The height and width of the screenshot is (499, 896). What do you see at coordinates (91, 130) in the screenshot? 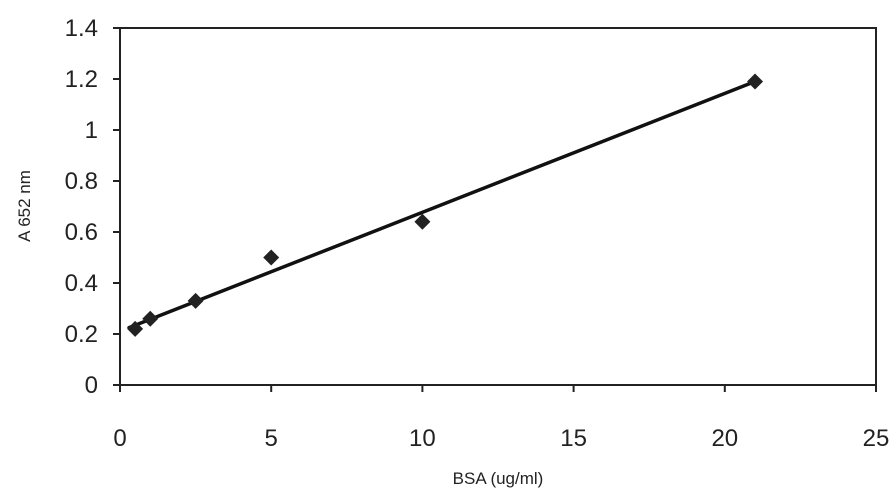
I see `y-tick-label: 1` at bounding box center [91, 130].